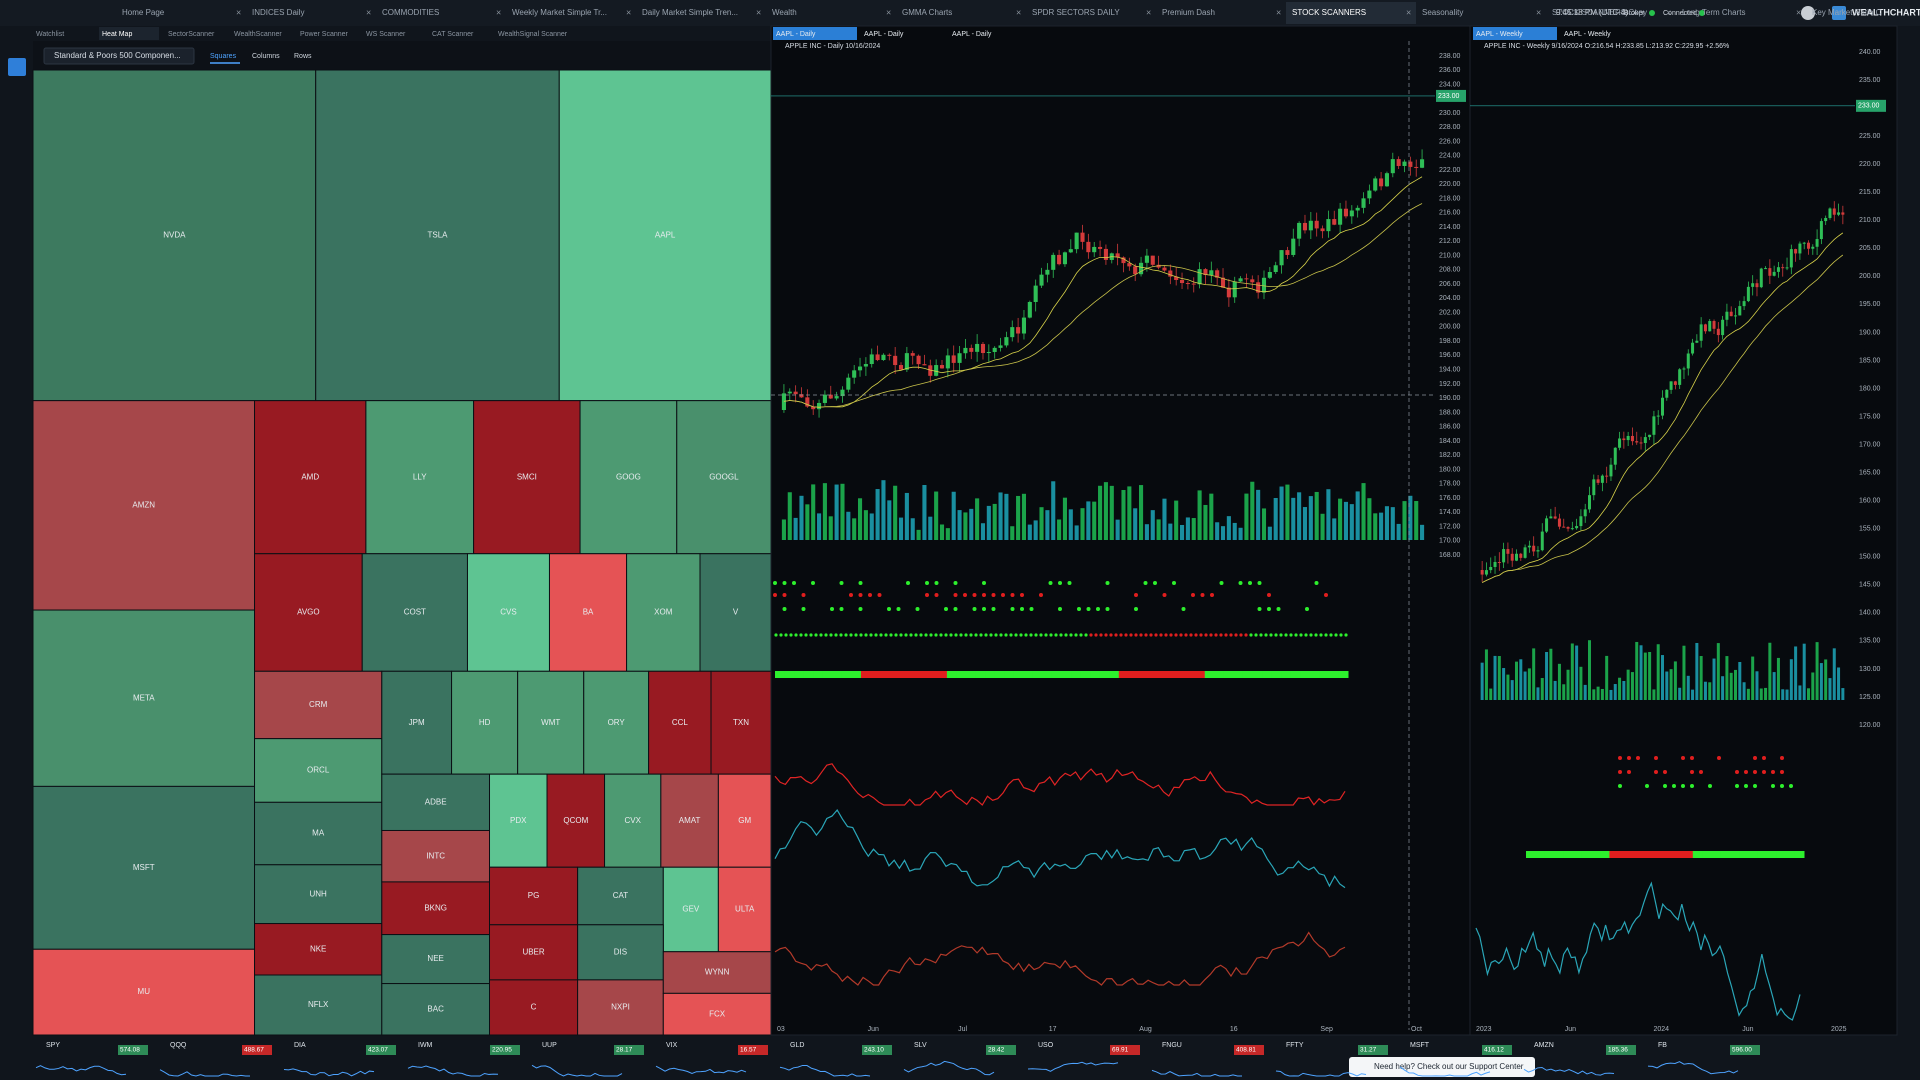 This screenshot has height=1080, width=1920. What do you see at coordinates (672, 1045) in the screenshot?
I see `ticker-symbol: VIX` at bounding box center [672, 1045].